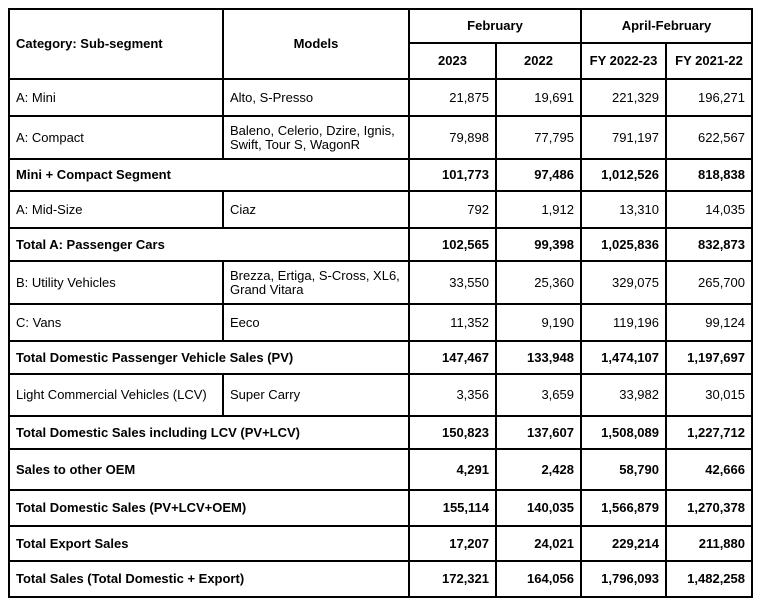 The height and width of the screenshot is (604, 762). What do you see at coordinates (209, 244) in the screenshot?
I see `total-label-cell: Total A: Passenger Cars` at bounding box center [209, 244].